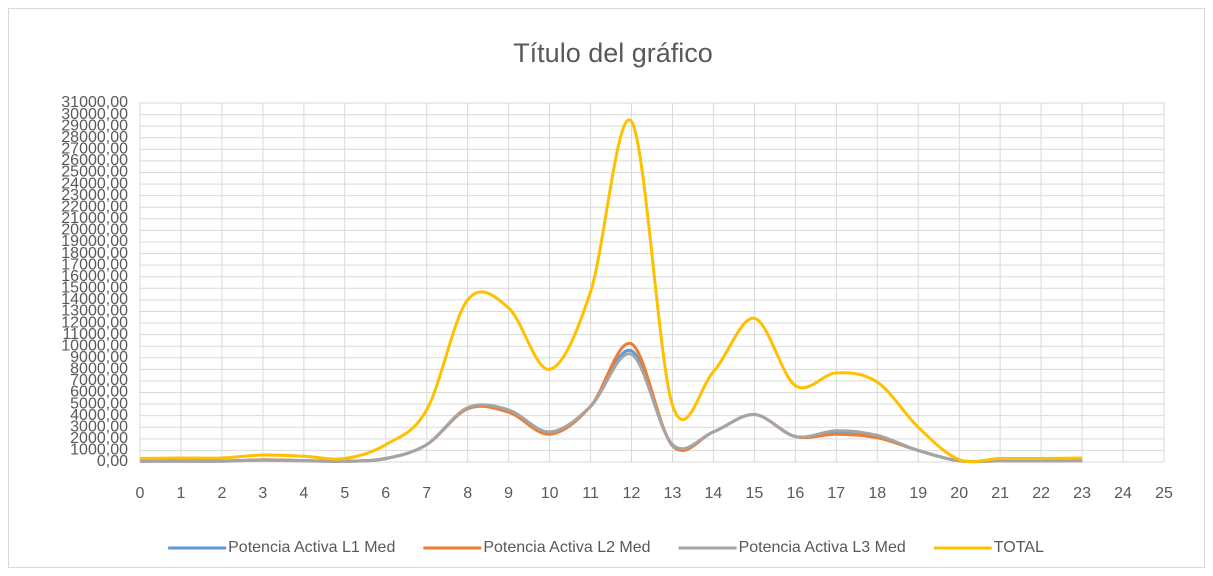 The image size is (1213, 576). What do you see at coordinates (1123, 493) in the screenshot?
I see `x-tick-label: 24` at bounding box center [1123, 493].